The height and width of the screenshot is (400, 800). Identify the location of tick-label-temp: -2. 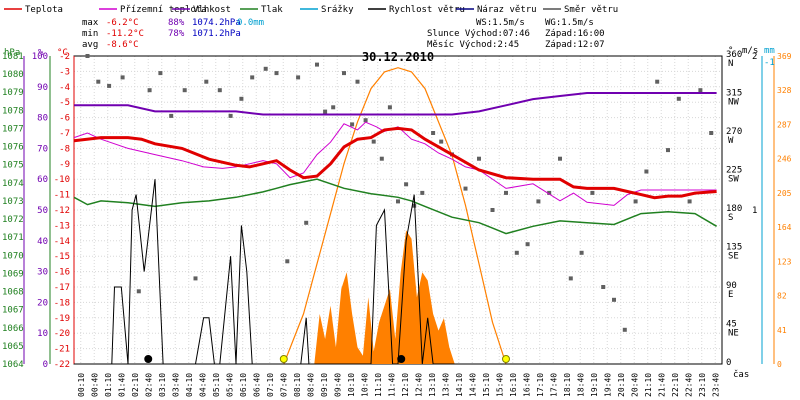
(64, 57).